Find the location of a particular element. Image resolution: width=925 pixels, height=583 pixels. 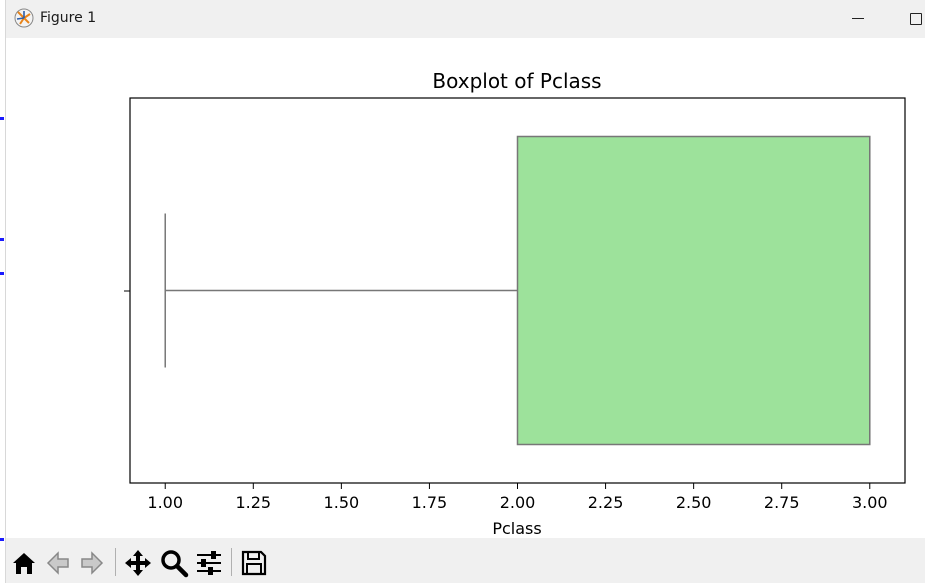

background-window-strip is located at coordinates (3, 291).